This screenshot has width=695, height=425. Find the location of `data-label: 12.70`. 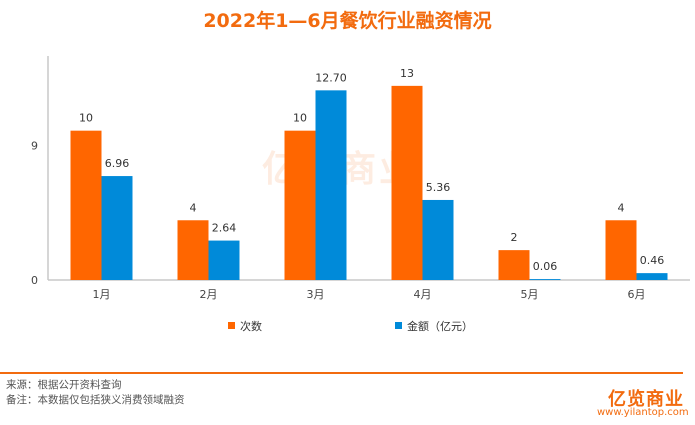

data-label: 12.70 is located at coordinates (331, 77).